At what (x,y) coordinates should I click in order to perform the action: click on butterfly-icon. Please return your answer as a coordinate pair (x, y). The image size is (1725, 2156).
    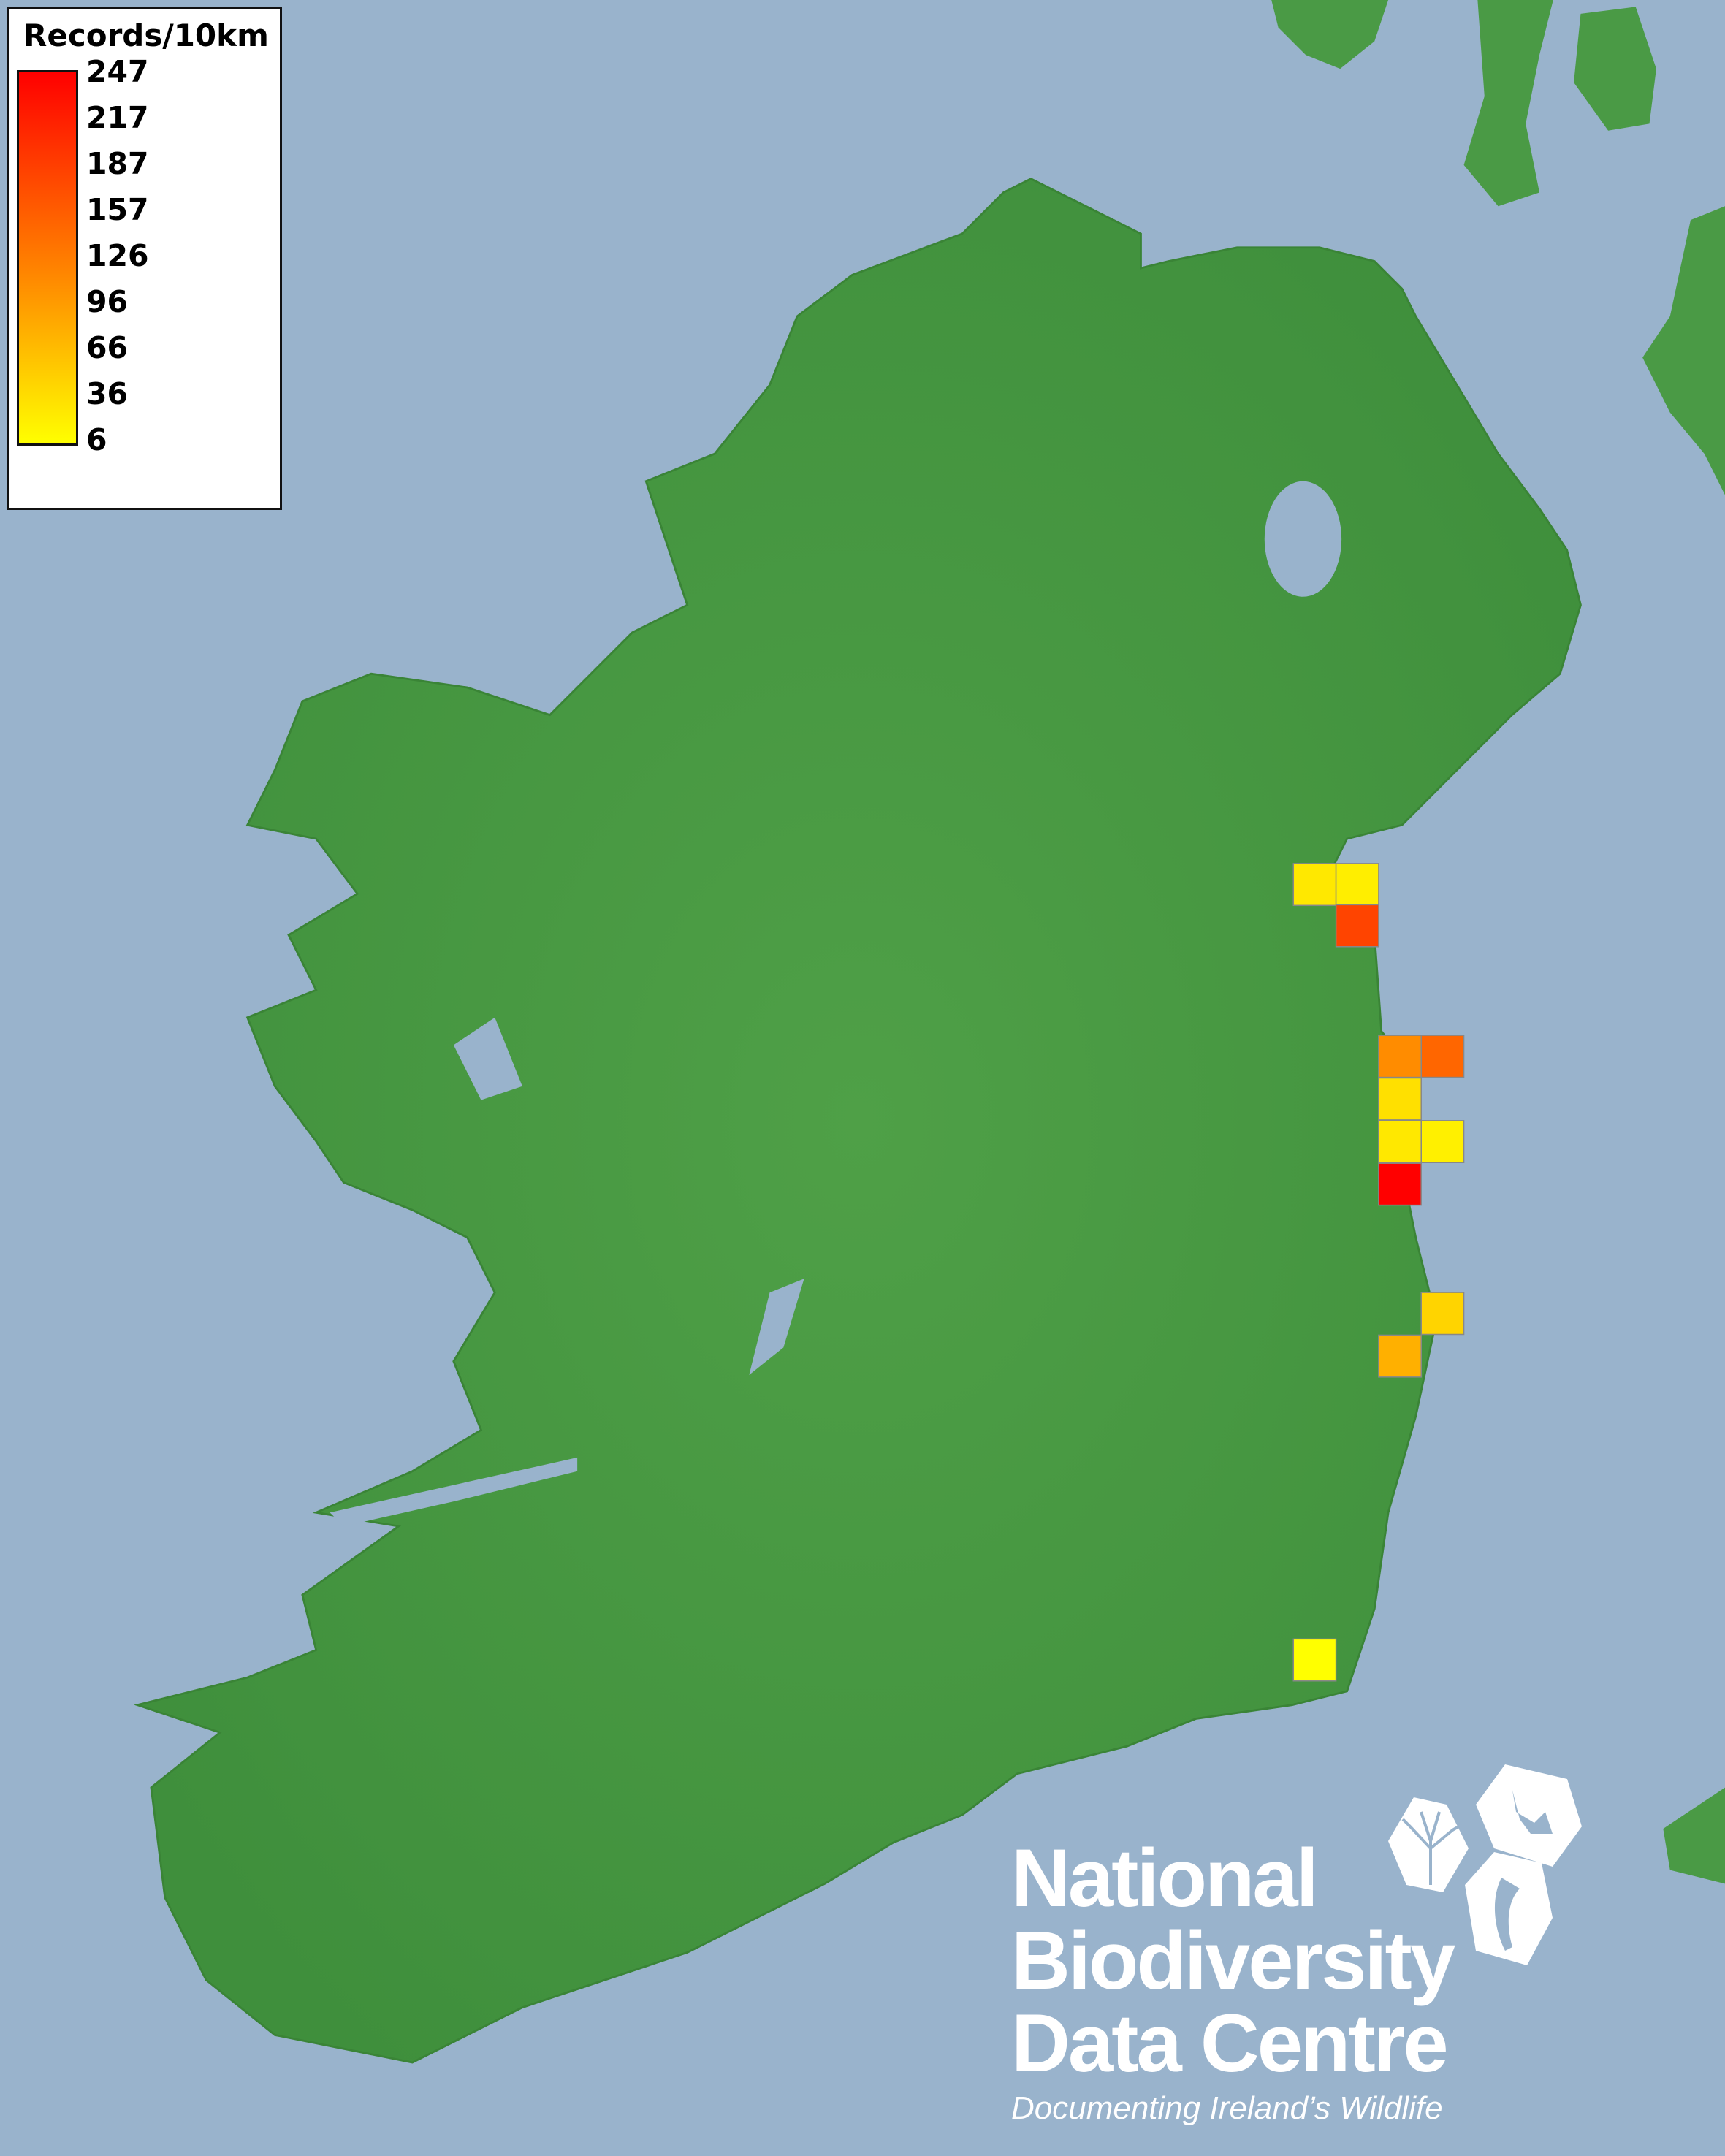
    Looking at the image, I should click on (1529, 1815).